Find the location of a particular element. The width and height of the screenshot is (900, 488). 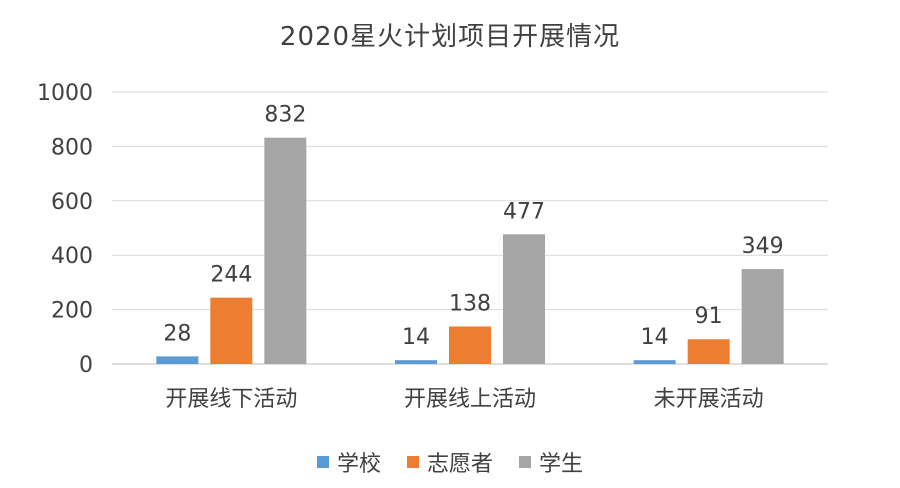

data-label: 91 is located at coordinates (709, 316).